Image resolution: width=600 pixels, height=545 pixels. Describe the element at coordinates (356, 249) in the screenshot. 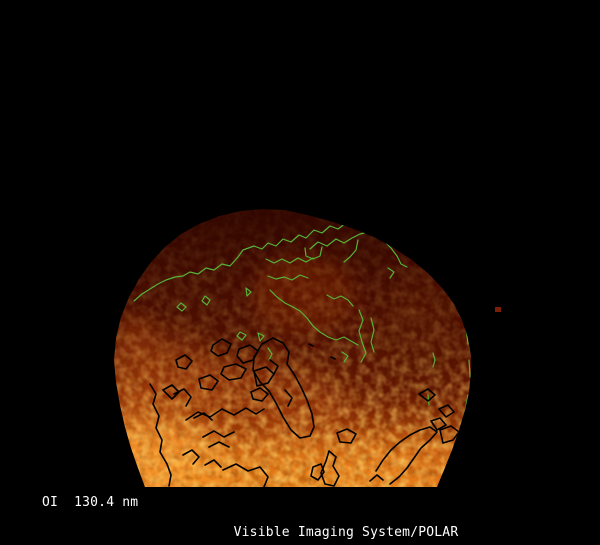

I see `coast-taymyr` at that location.